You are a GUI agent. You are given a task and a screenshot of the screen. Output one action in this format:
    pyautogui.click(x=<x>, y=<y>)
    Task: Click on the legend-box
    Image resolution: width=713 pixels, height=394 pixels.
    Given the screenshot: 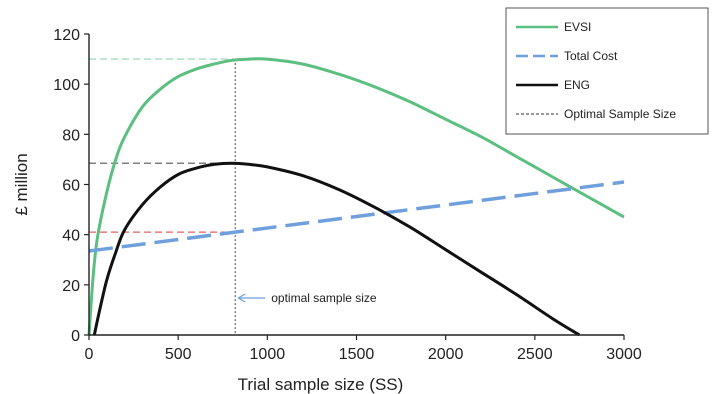 What is the action you would take?
    pyautogui.click(x=607, y=71)
    